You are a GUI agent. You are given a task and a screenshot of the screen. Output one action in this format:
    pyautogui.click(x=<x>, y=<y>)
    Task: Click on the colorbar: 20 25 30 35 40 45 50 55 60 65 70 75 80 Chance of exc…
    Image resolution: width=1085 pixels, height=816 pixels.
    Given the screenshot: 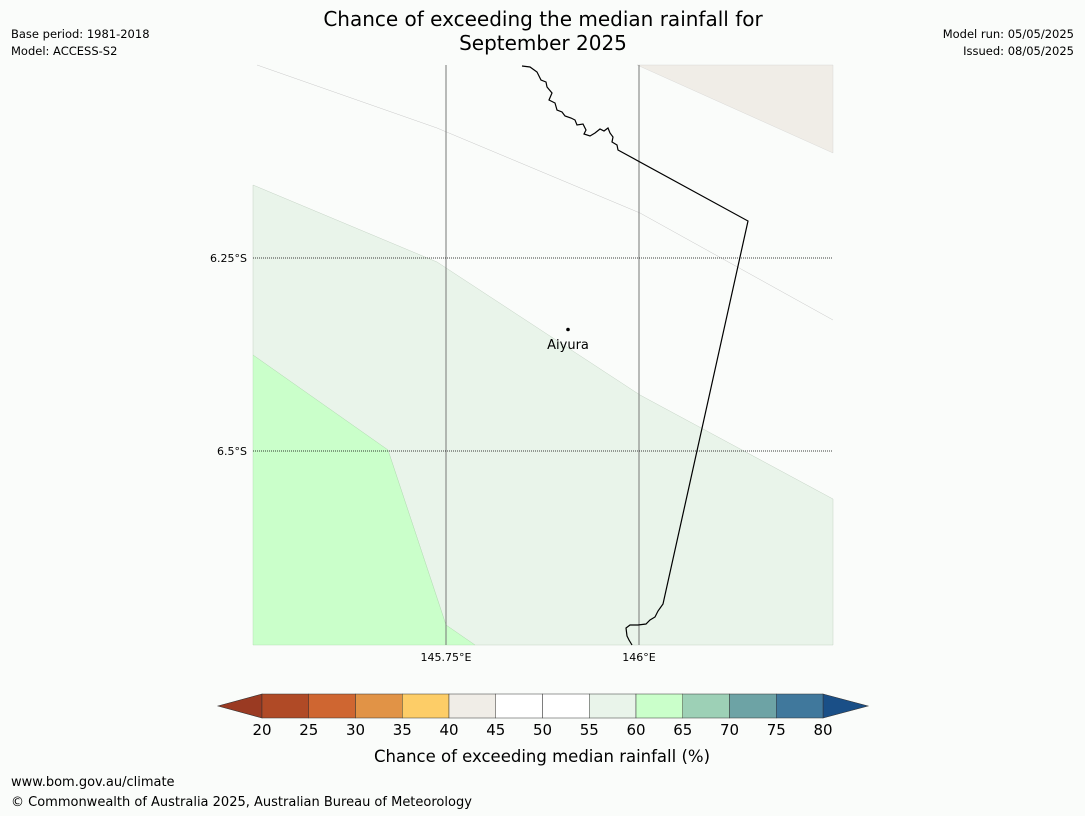 What is the action you would take?
    pyautogui.click(x=543, y=729)
    